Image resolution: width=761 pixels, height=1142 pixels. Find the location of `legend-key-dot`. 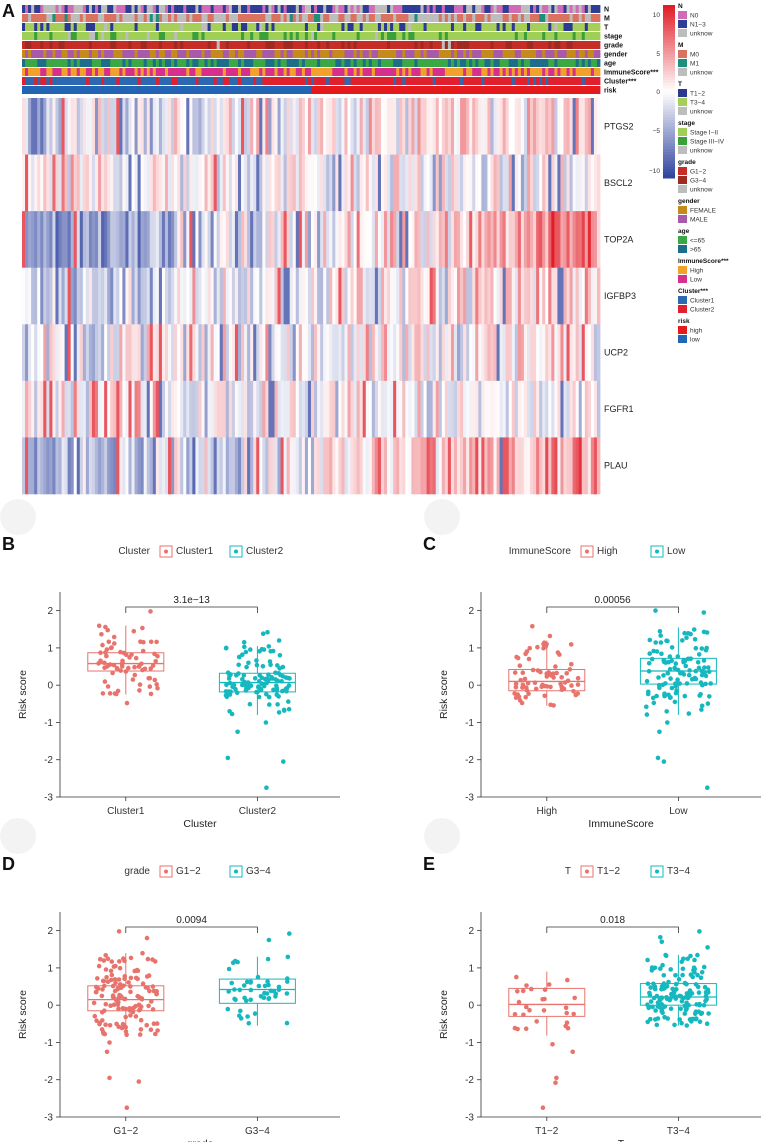

legend-key-dot is located at coordinates (166, 871).